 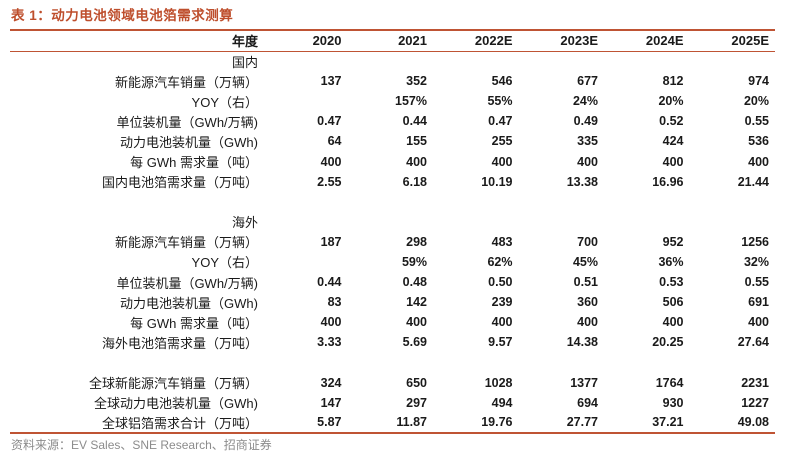 I want to click on cell-value: 0.55, so click(x=756, y=121).